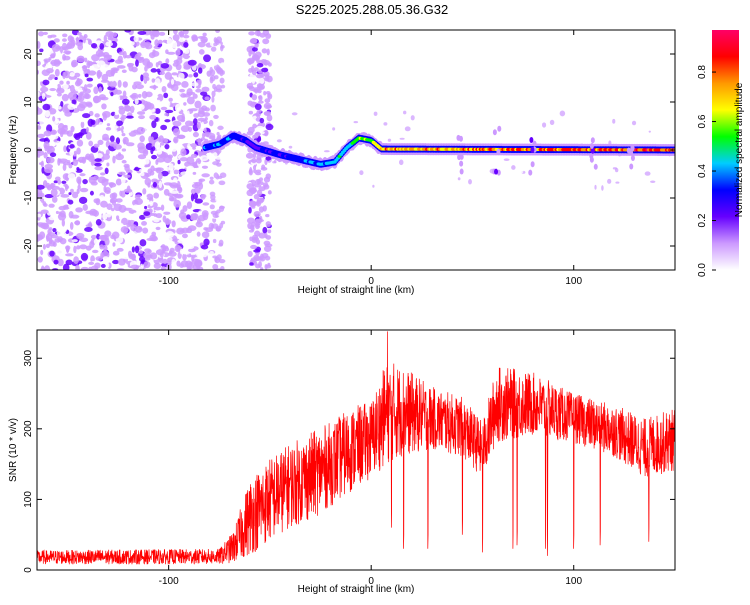 Image resolution: width=750 pixels, height=605 pixels. Describe the element at coordinates (725, 150) in the screenshot. I see `colorbar-gradient` at that location.